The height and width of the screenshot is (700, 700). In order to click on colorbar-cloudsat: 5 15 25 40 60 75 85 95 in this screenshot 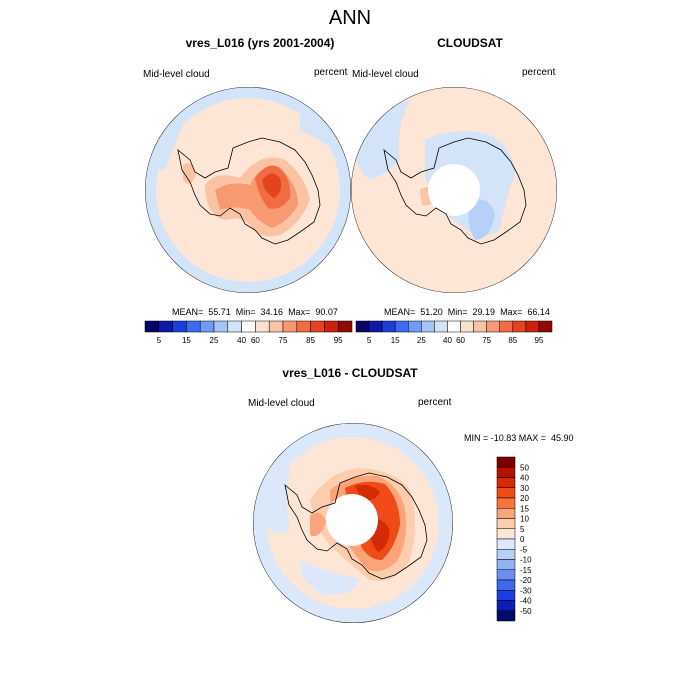, I will do `click(454, 332)`.